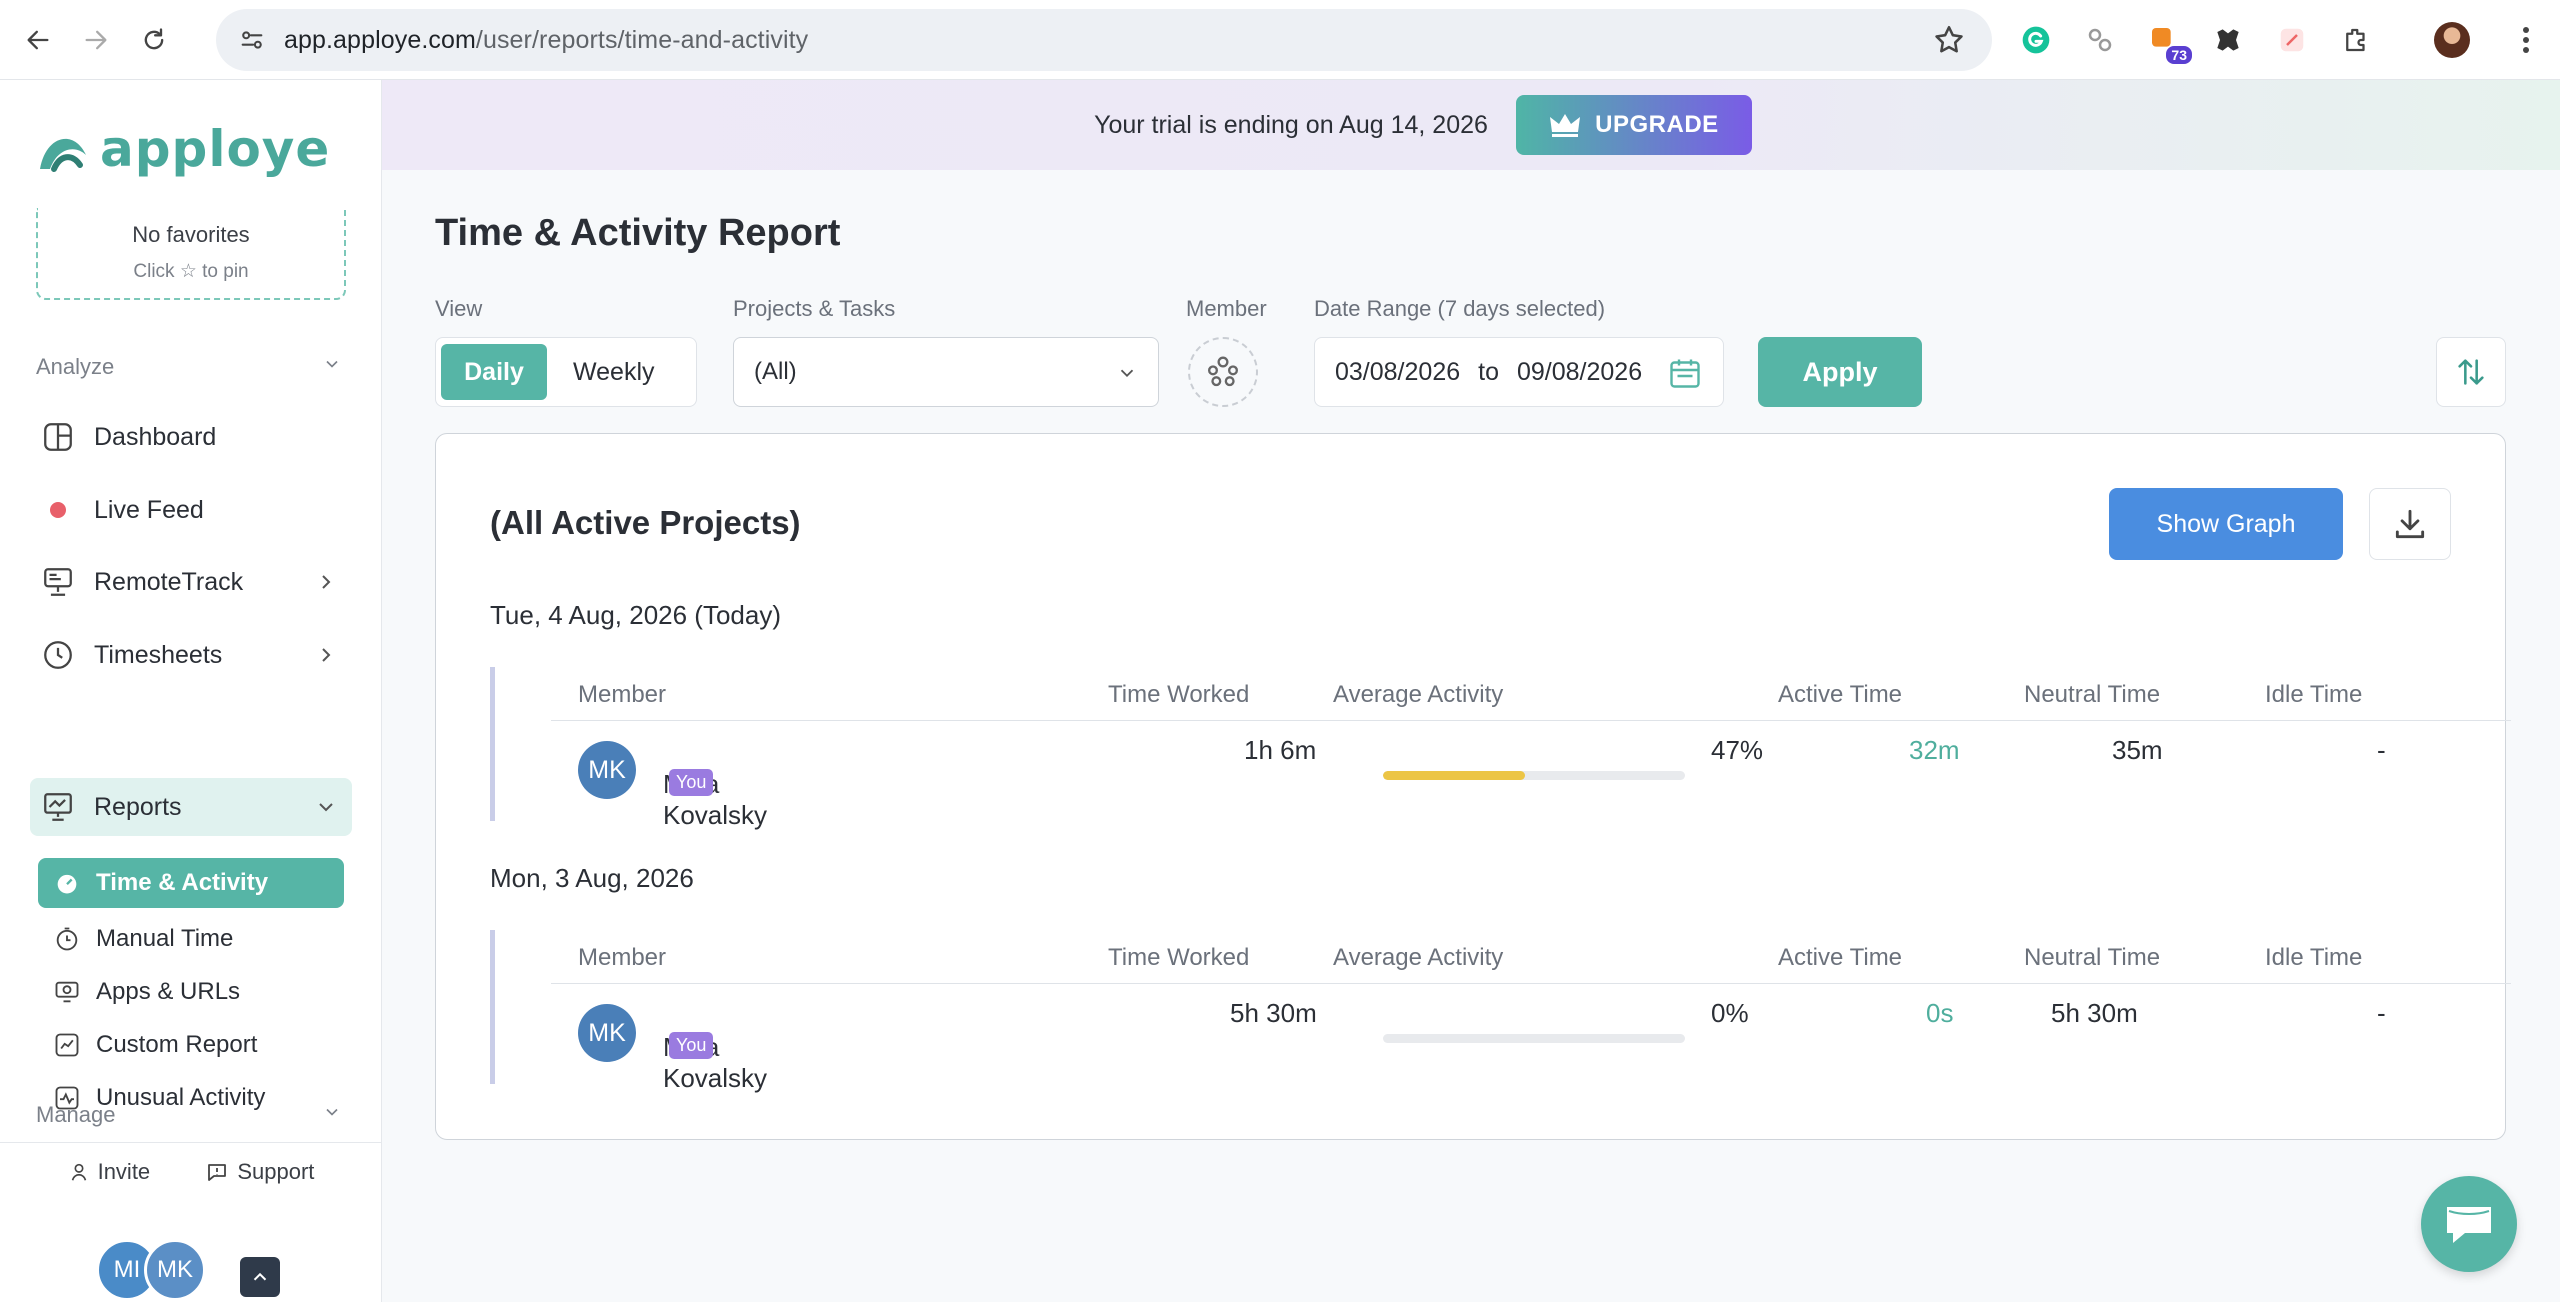  What do you see at coordinates (614, 371) in the screenshot?
I see `view-weekly-button: Weekly` at bounding box center [614, 371].